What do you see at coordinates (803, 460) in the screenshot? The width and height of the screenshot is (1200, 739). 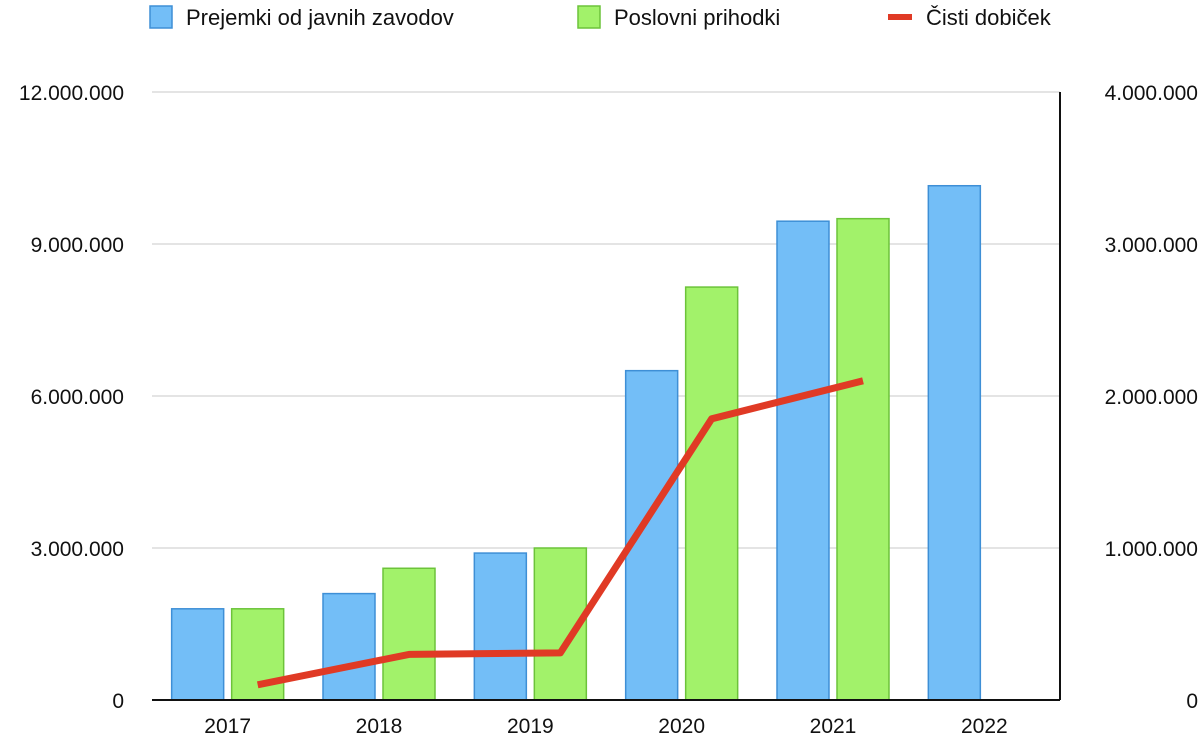 I see `bar-prejemki-2021` at bounding box center [803, 460].